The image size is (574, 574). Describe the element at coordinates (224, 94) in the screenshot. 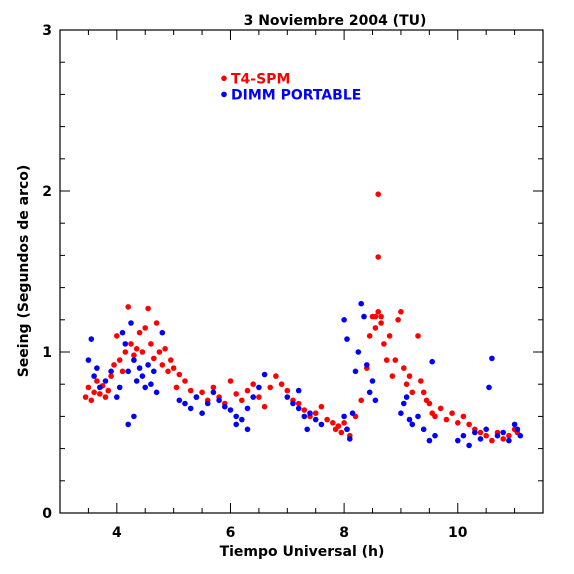

I see `legend-marker` at that location.